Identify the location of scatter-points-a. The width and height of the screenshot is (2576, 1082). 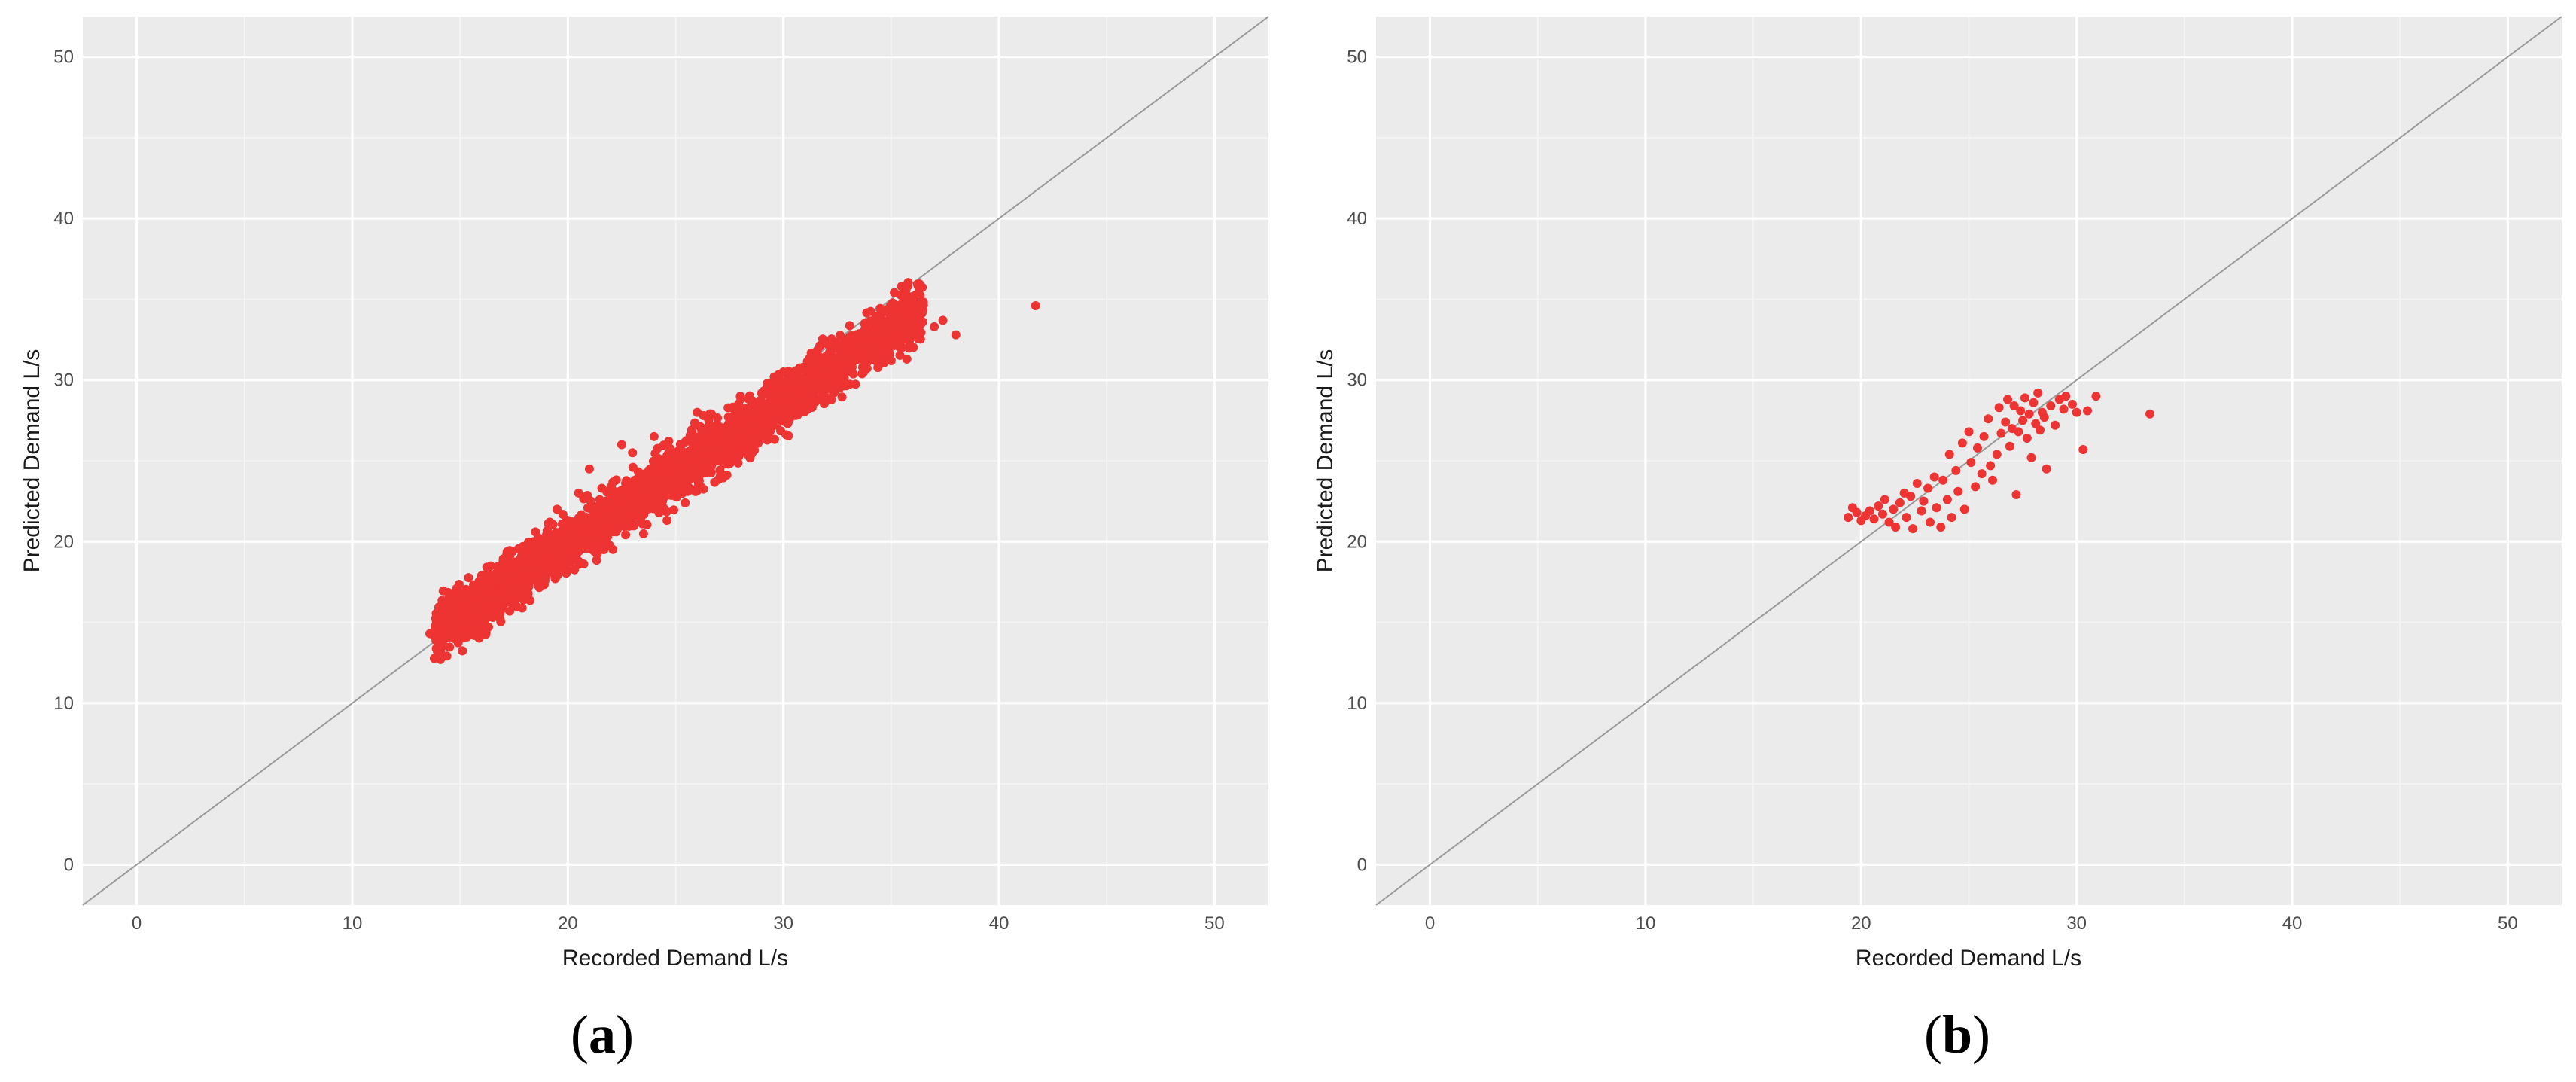
(733, 471).